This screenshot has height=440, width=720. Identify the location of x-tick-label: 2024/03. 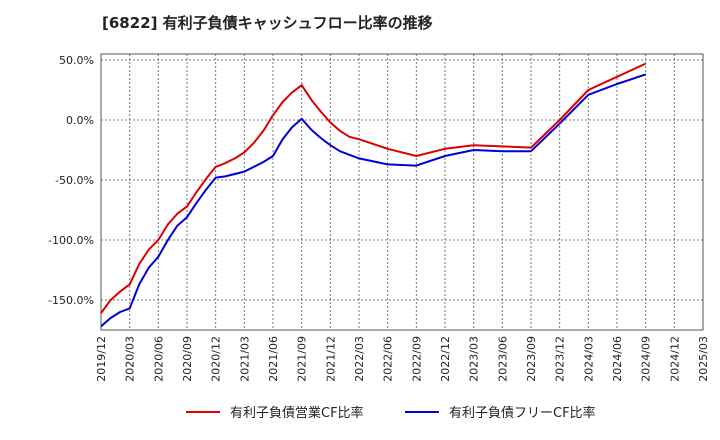
(588, 359).